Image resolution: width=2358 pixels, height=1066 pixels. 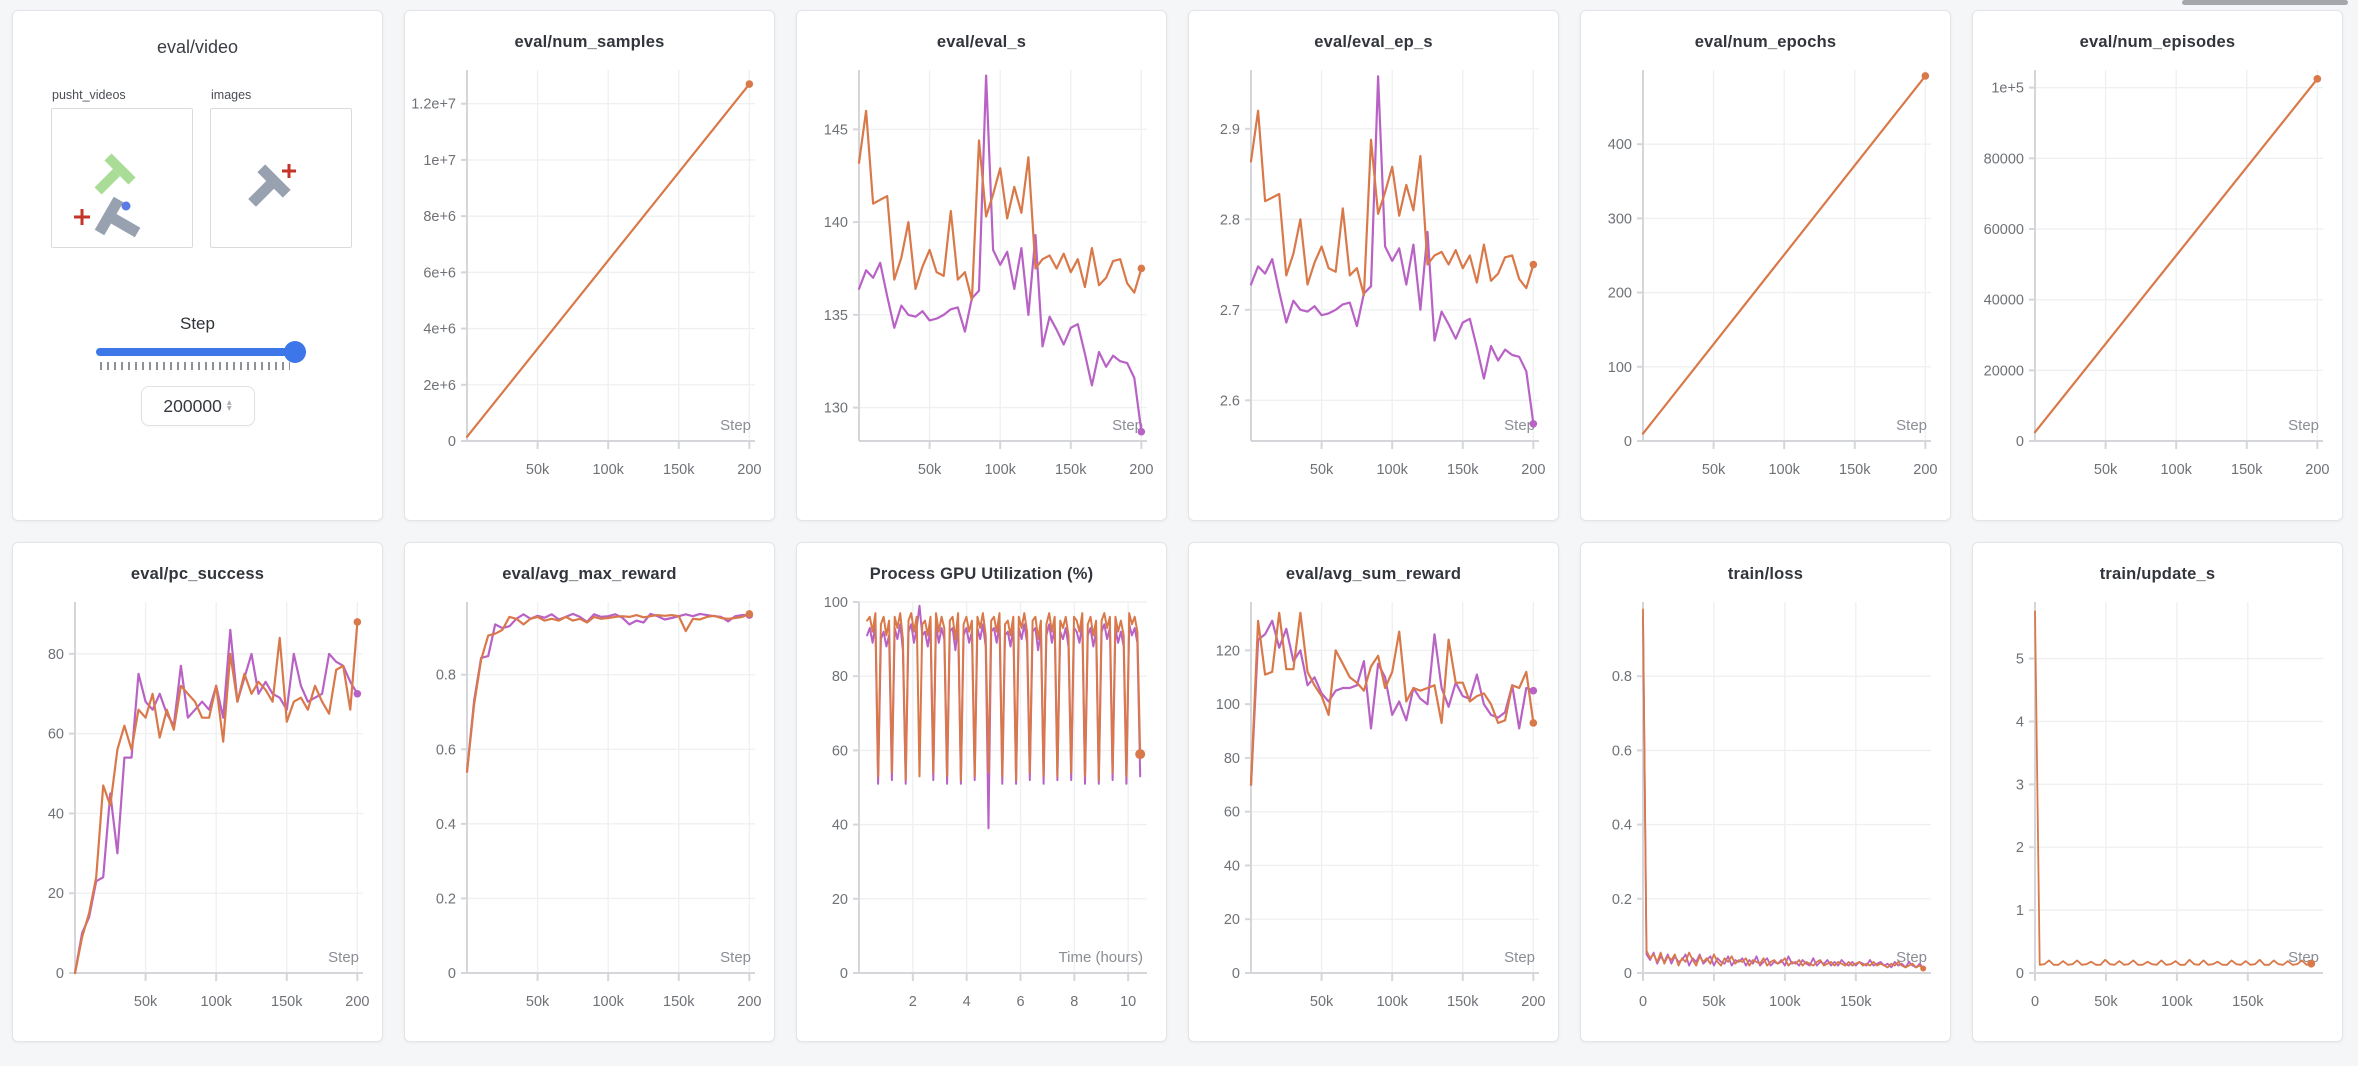 I want to click on video-thumb-images: images, so click(x=281, y=168).